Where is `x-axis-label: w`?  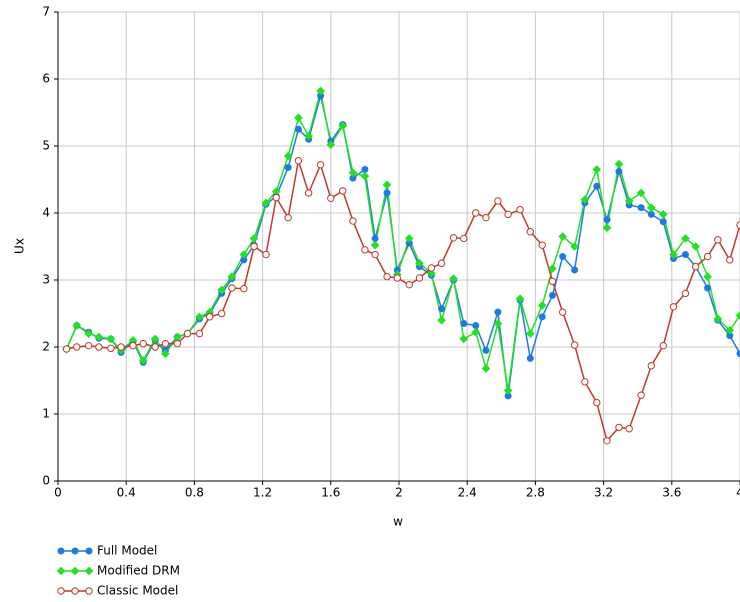
x-axis-label: w is located at coordinates (398, 522).